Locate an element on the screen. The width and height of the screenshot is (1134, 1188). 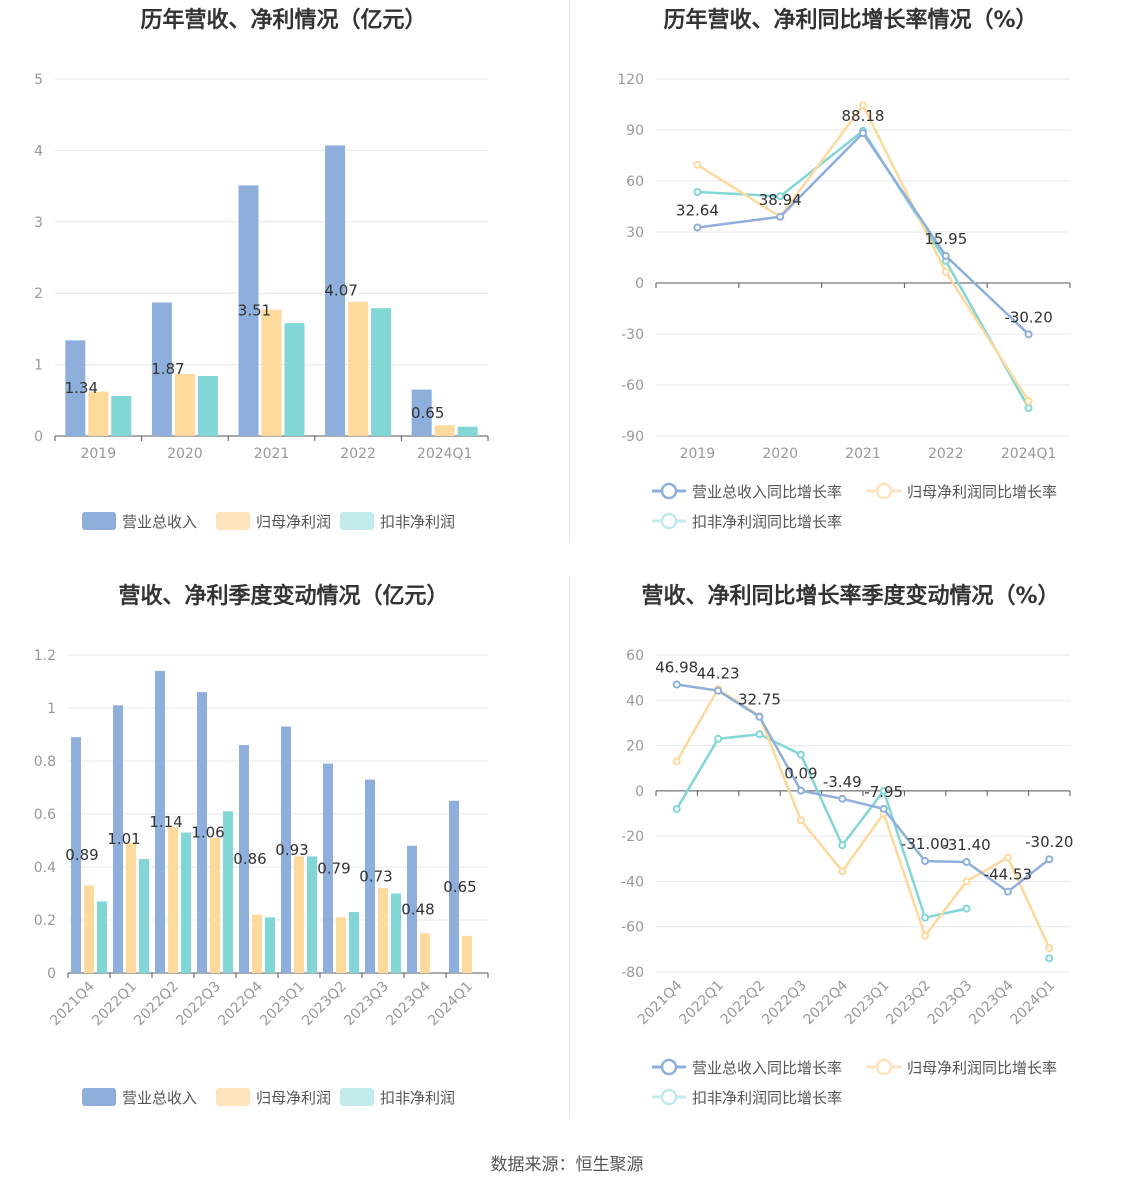
legend-label: 扣非净利润同比增长率 is located at coordinates (767, 522).